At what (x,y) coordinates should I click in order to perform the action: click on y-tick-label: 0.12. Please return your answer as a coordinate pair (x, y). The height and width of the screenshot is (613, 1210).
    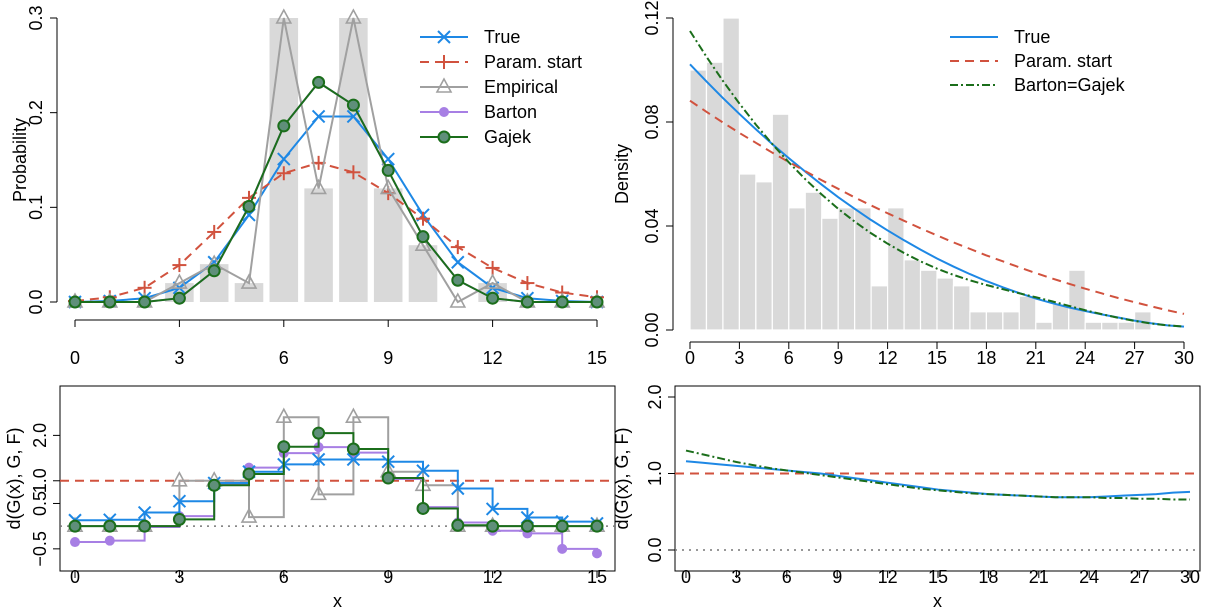
    Looking at the image, I should click on (652, 17).